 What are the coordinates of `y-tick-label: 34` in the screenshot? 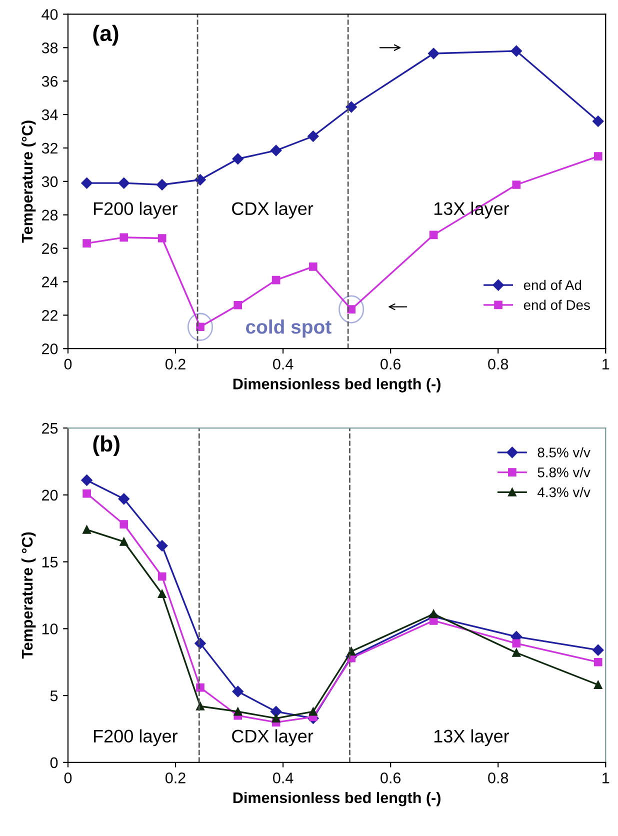 It's located at (50, 114).